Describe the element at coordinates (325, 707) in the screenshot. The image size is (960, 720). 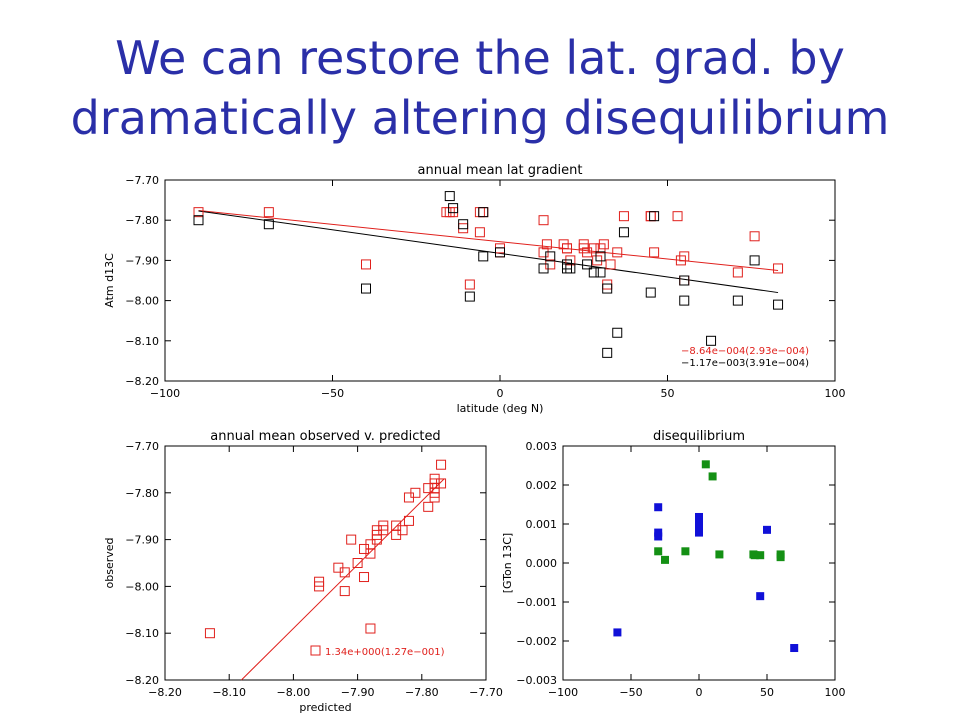
I see `x-axis-label: predicted` at that location.